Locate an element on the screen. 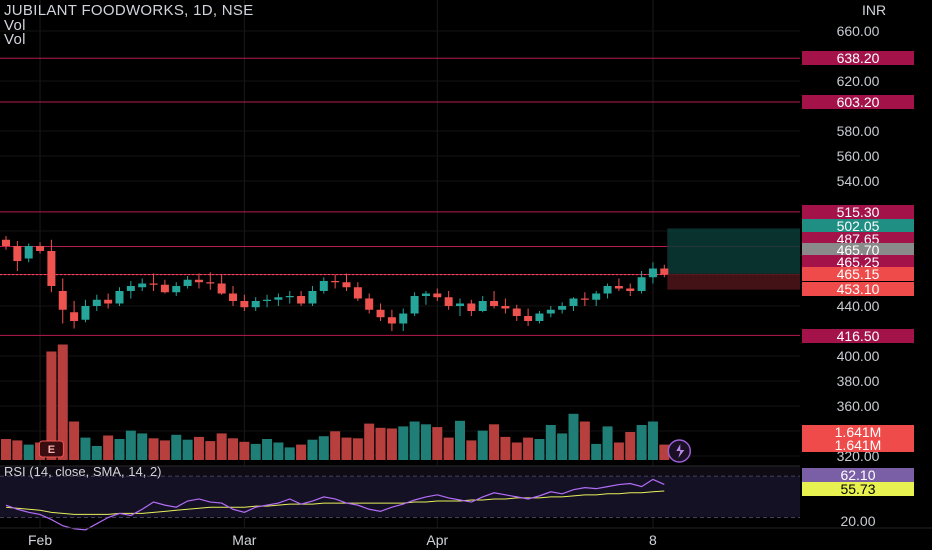  rsi-band is located at coordinates (400, 497).